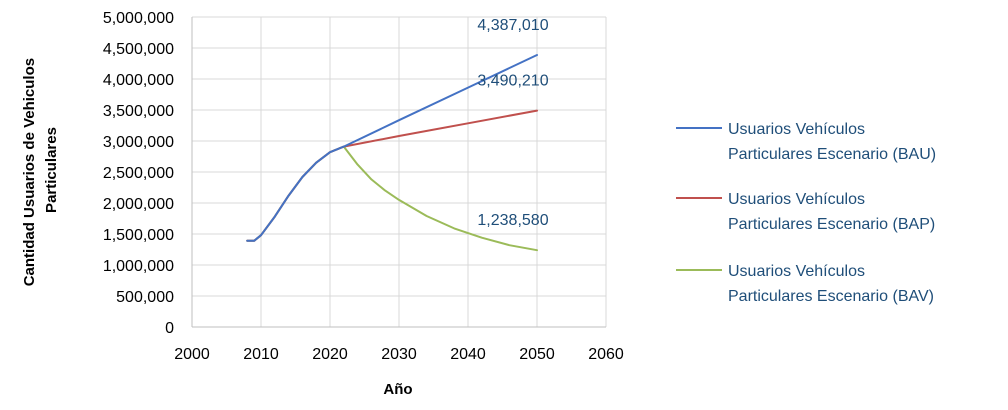 Image resolution: width=1008 pixels, height=410 pixels. I want to click on y-tick-label: 3,000,000, so click(138, 142).